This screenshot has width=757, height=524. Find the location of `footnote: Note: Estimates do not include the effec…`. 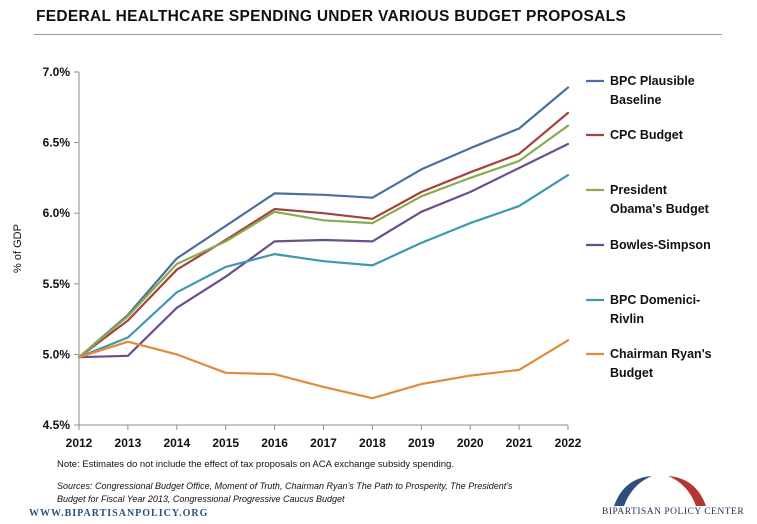

footnote: Note: Estimates do not include the effec… is located at coordinates (255, 464).